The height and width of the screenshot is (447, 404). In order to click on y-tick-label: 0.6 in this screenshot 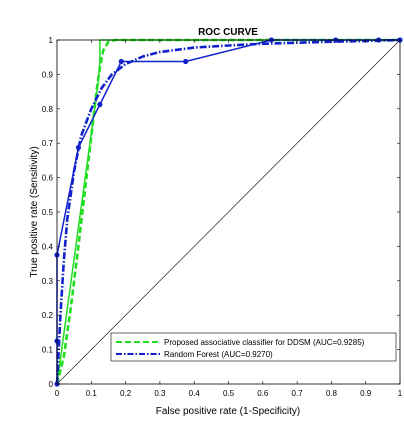, I will do `click(48, 178)`.